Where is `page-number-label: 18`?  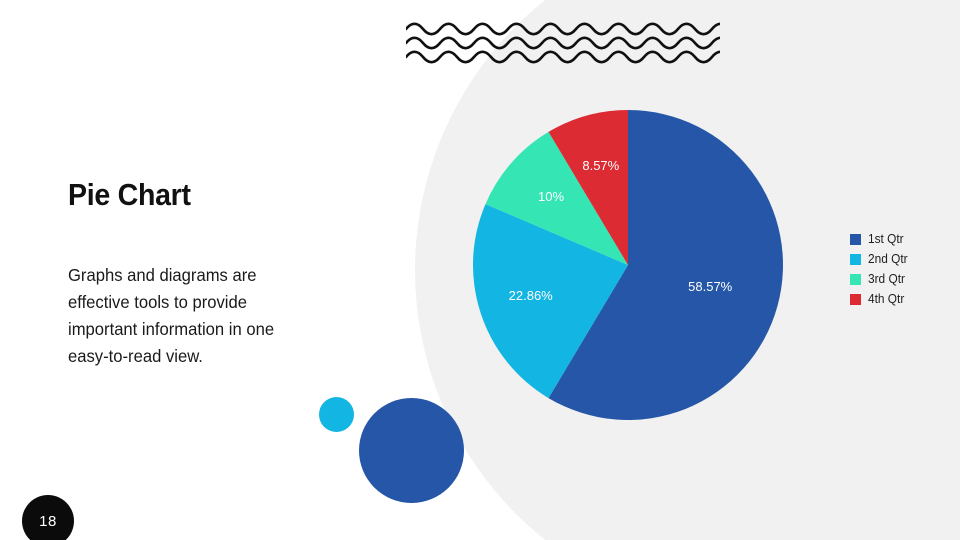
page-number-label: 18 is located at coordinates (48, 521).